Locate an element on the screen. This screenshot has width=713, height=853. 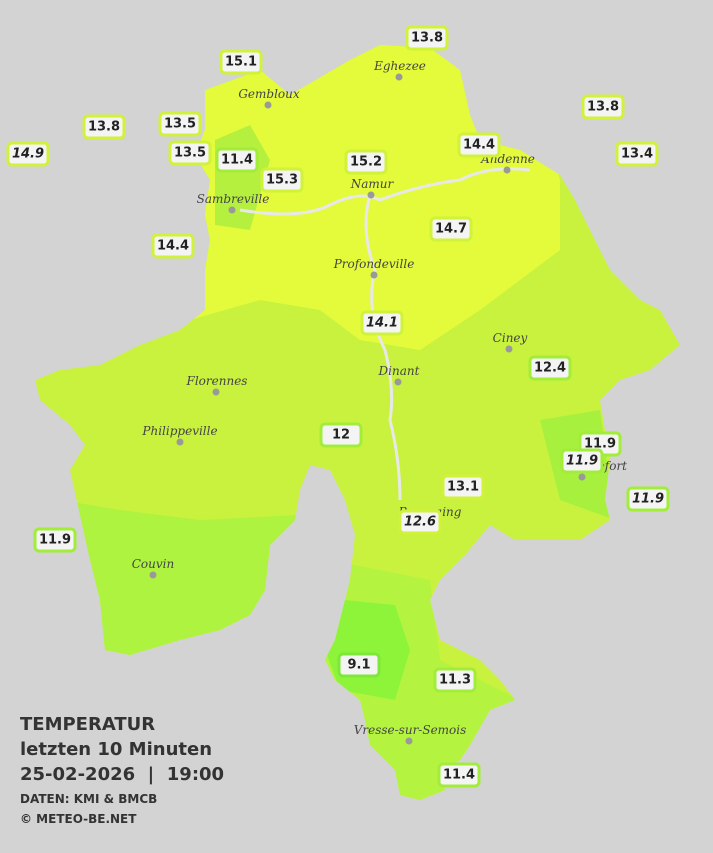
town-label: Vresse-sur-Semois is located at coordinates (410, 730).